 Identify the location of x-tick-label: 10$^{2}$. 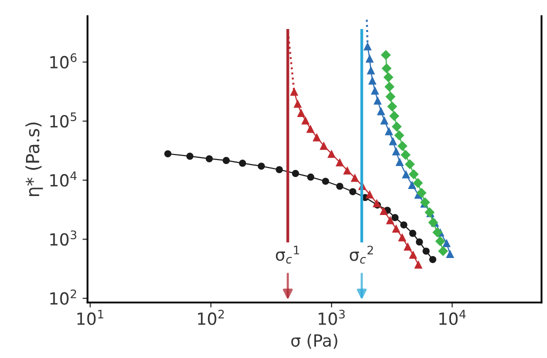
(211, 318).